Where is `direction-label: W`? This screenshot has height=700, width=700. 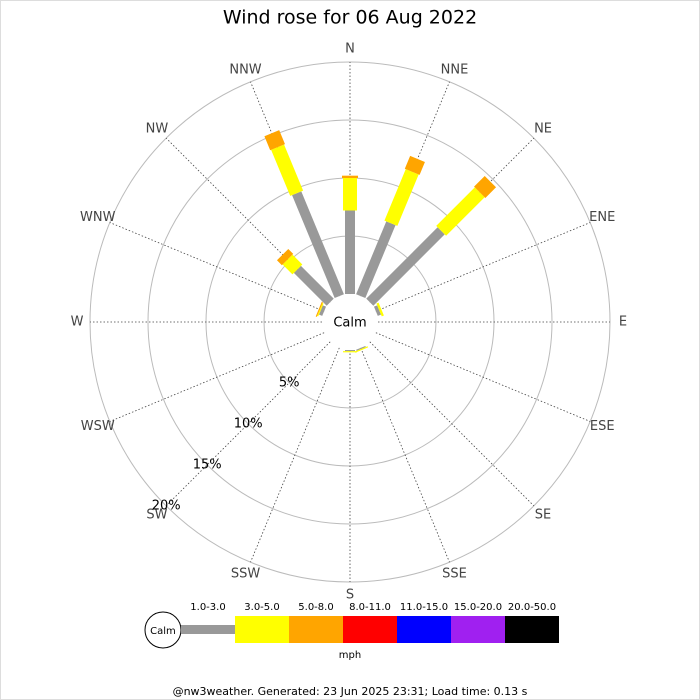
direction-label: W is located at coordinates (77, 322).